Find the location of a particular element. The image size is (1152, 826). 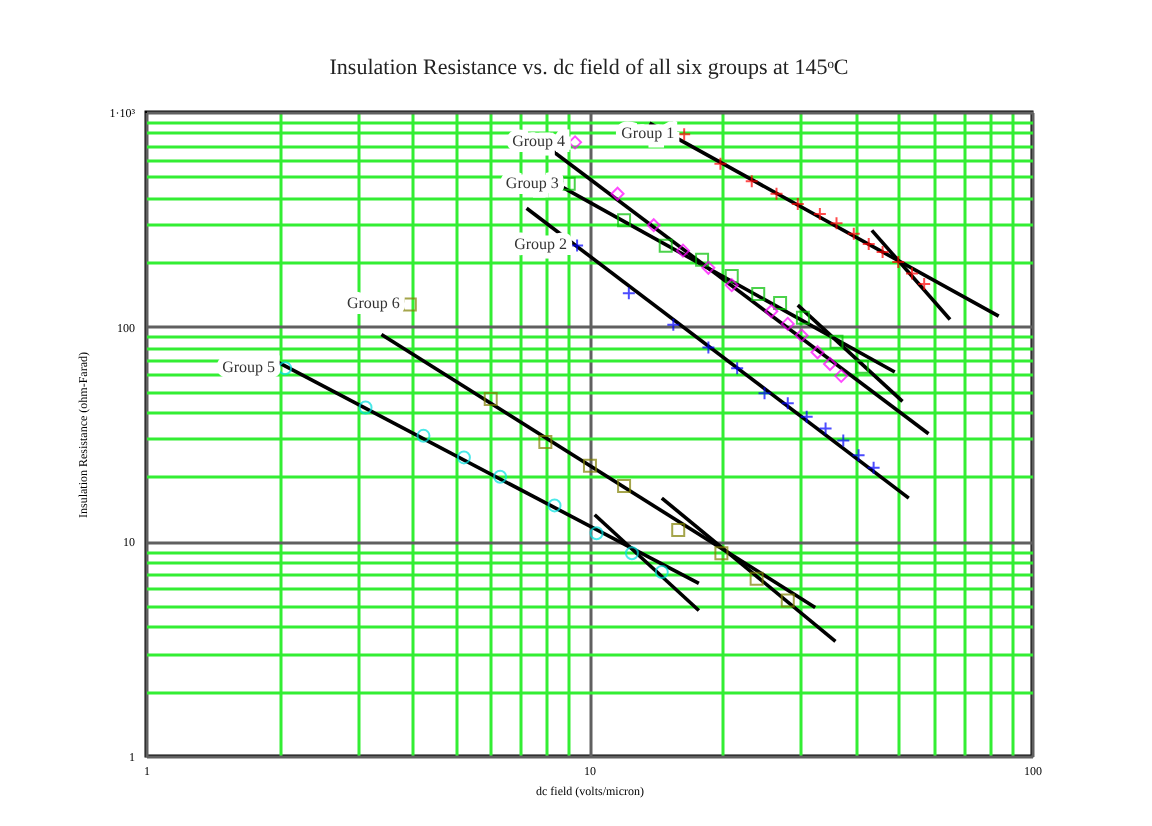

chart-title: Insulation Resistance vs. dc field of all six groups at 145ᵒC is located at coordinates (589, 68).